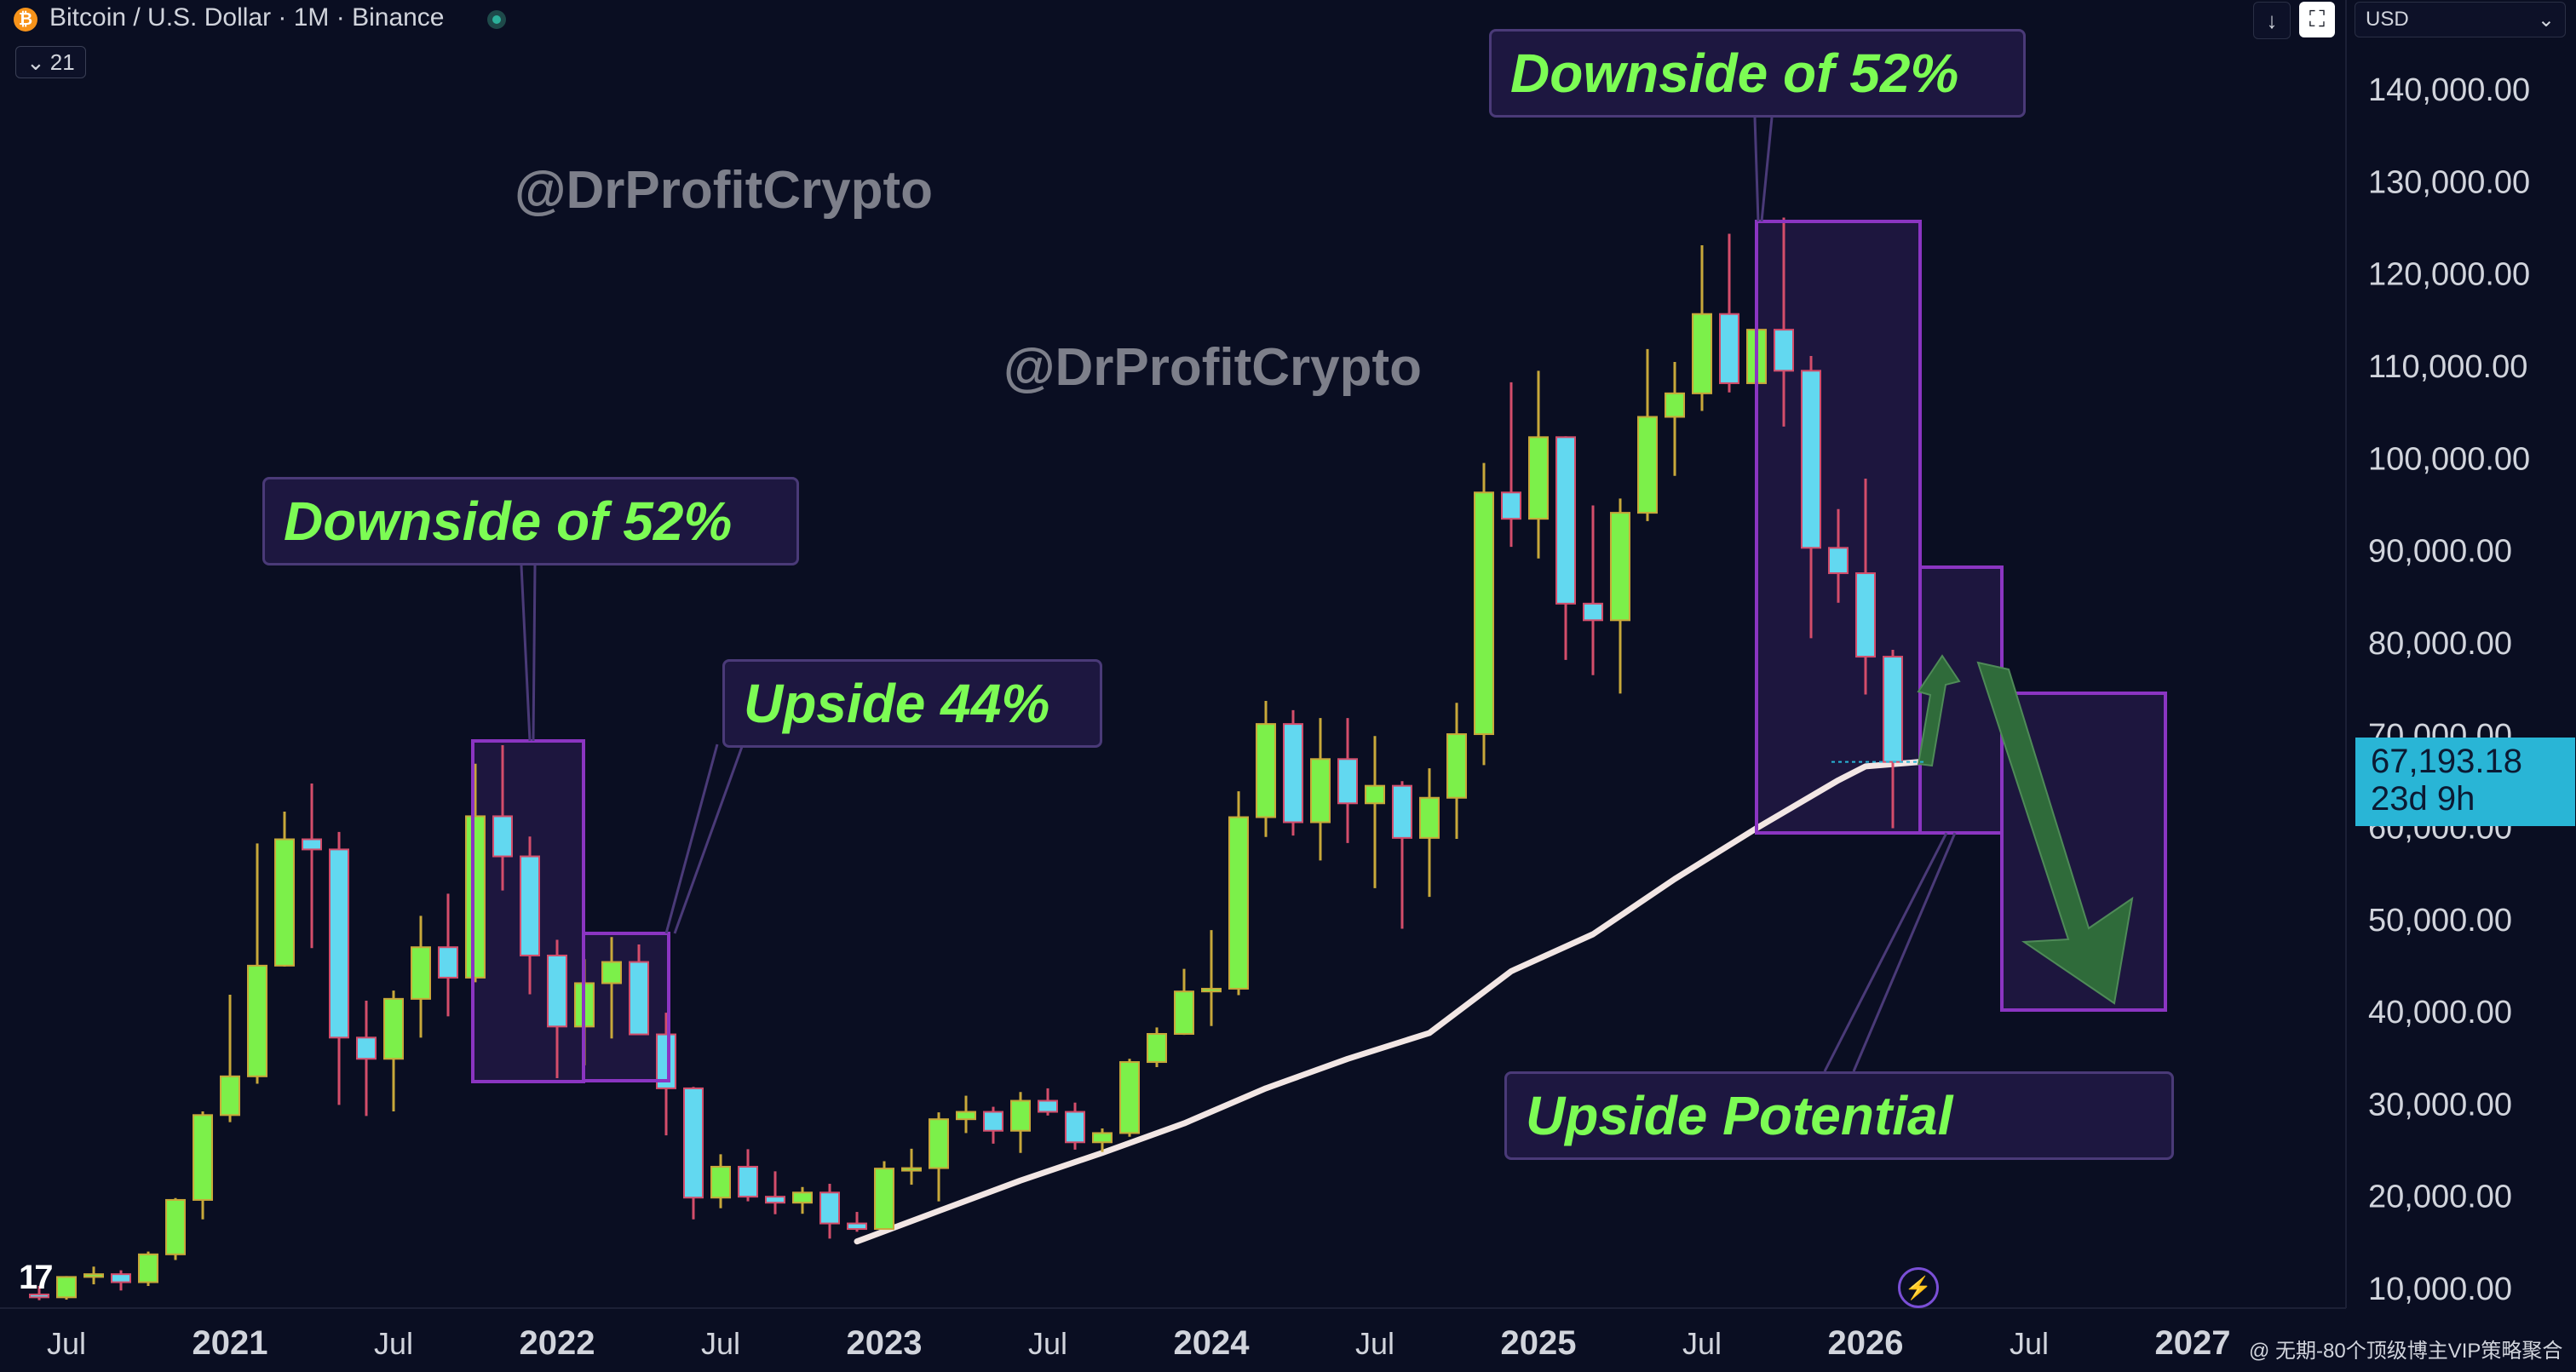  I want to click on time-tick-label: 2025, so click(1539, 1343).